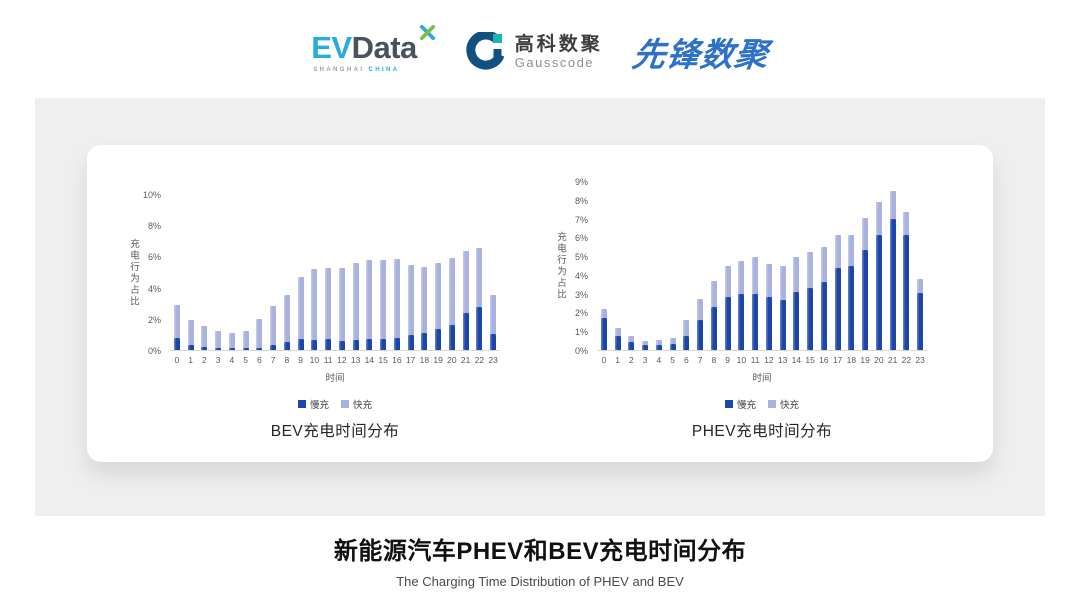  Describe the element at coordinates (534, 52) in the screenshot. I see `gausscode-logo: 高科数聚 Gausscode` at that location.